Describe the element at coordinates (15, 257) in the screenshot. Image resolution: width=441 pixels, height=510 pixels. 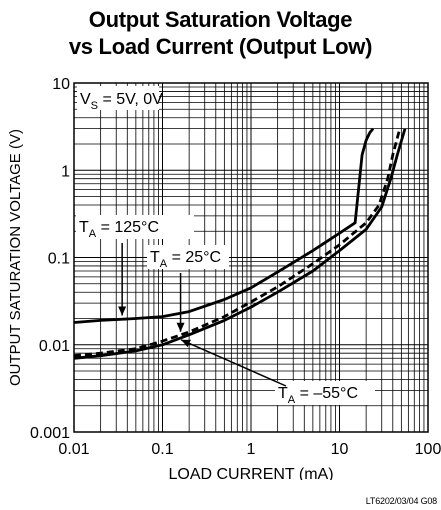
I see `y-axis-label: OUTPUT SATURATION VOLTAGE (V)` at that location.